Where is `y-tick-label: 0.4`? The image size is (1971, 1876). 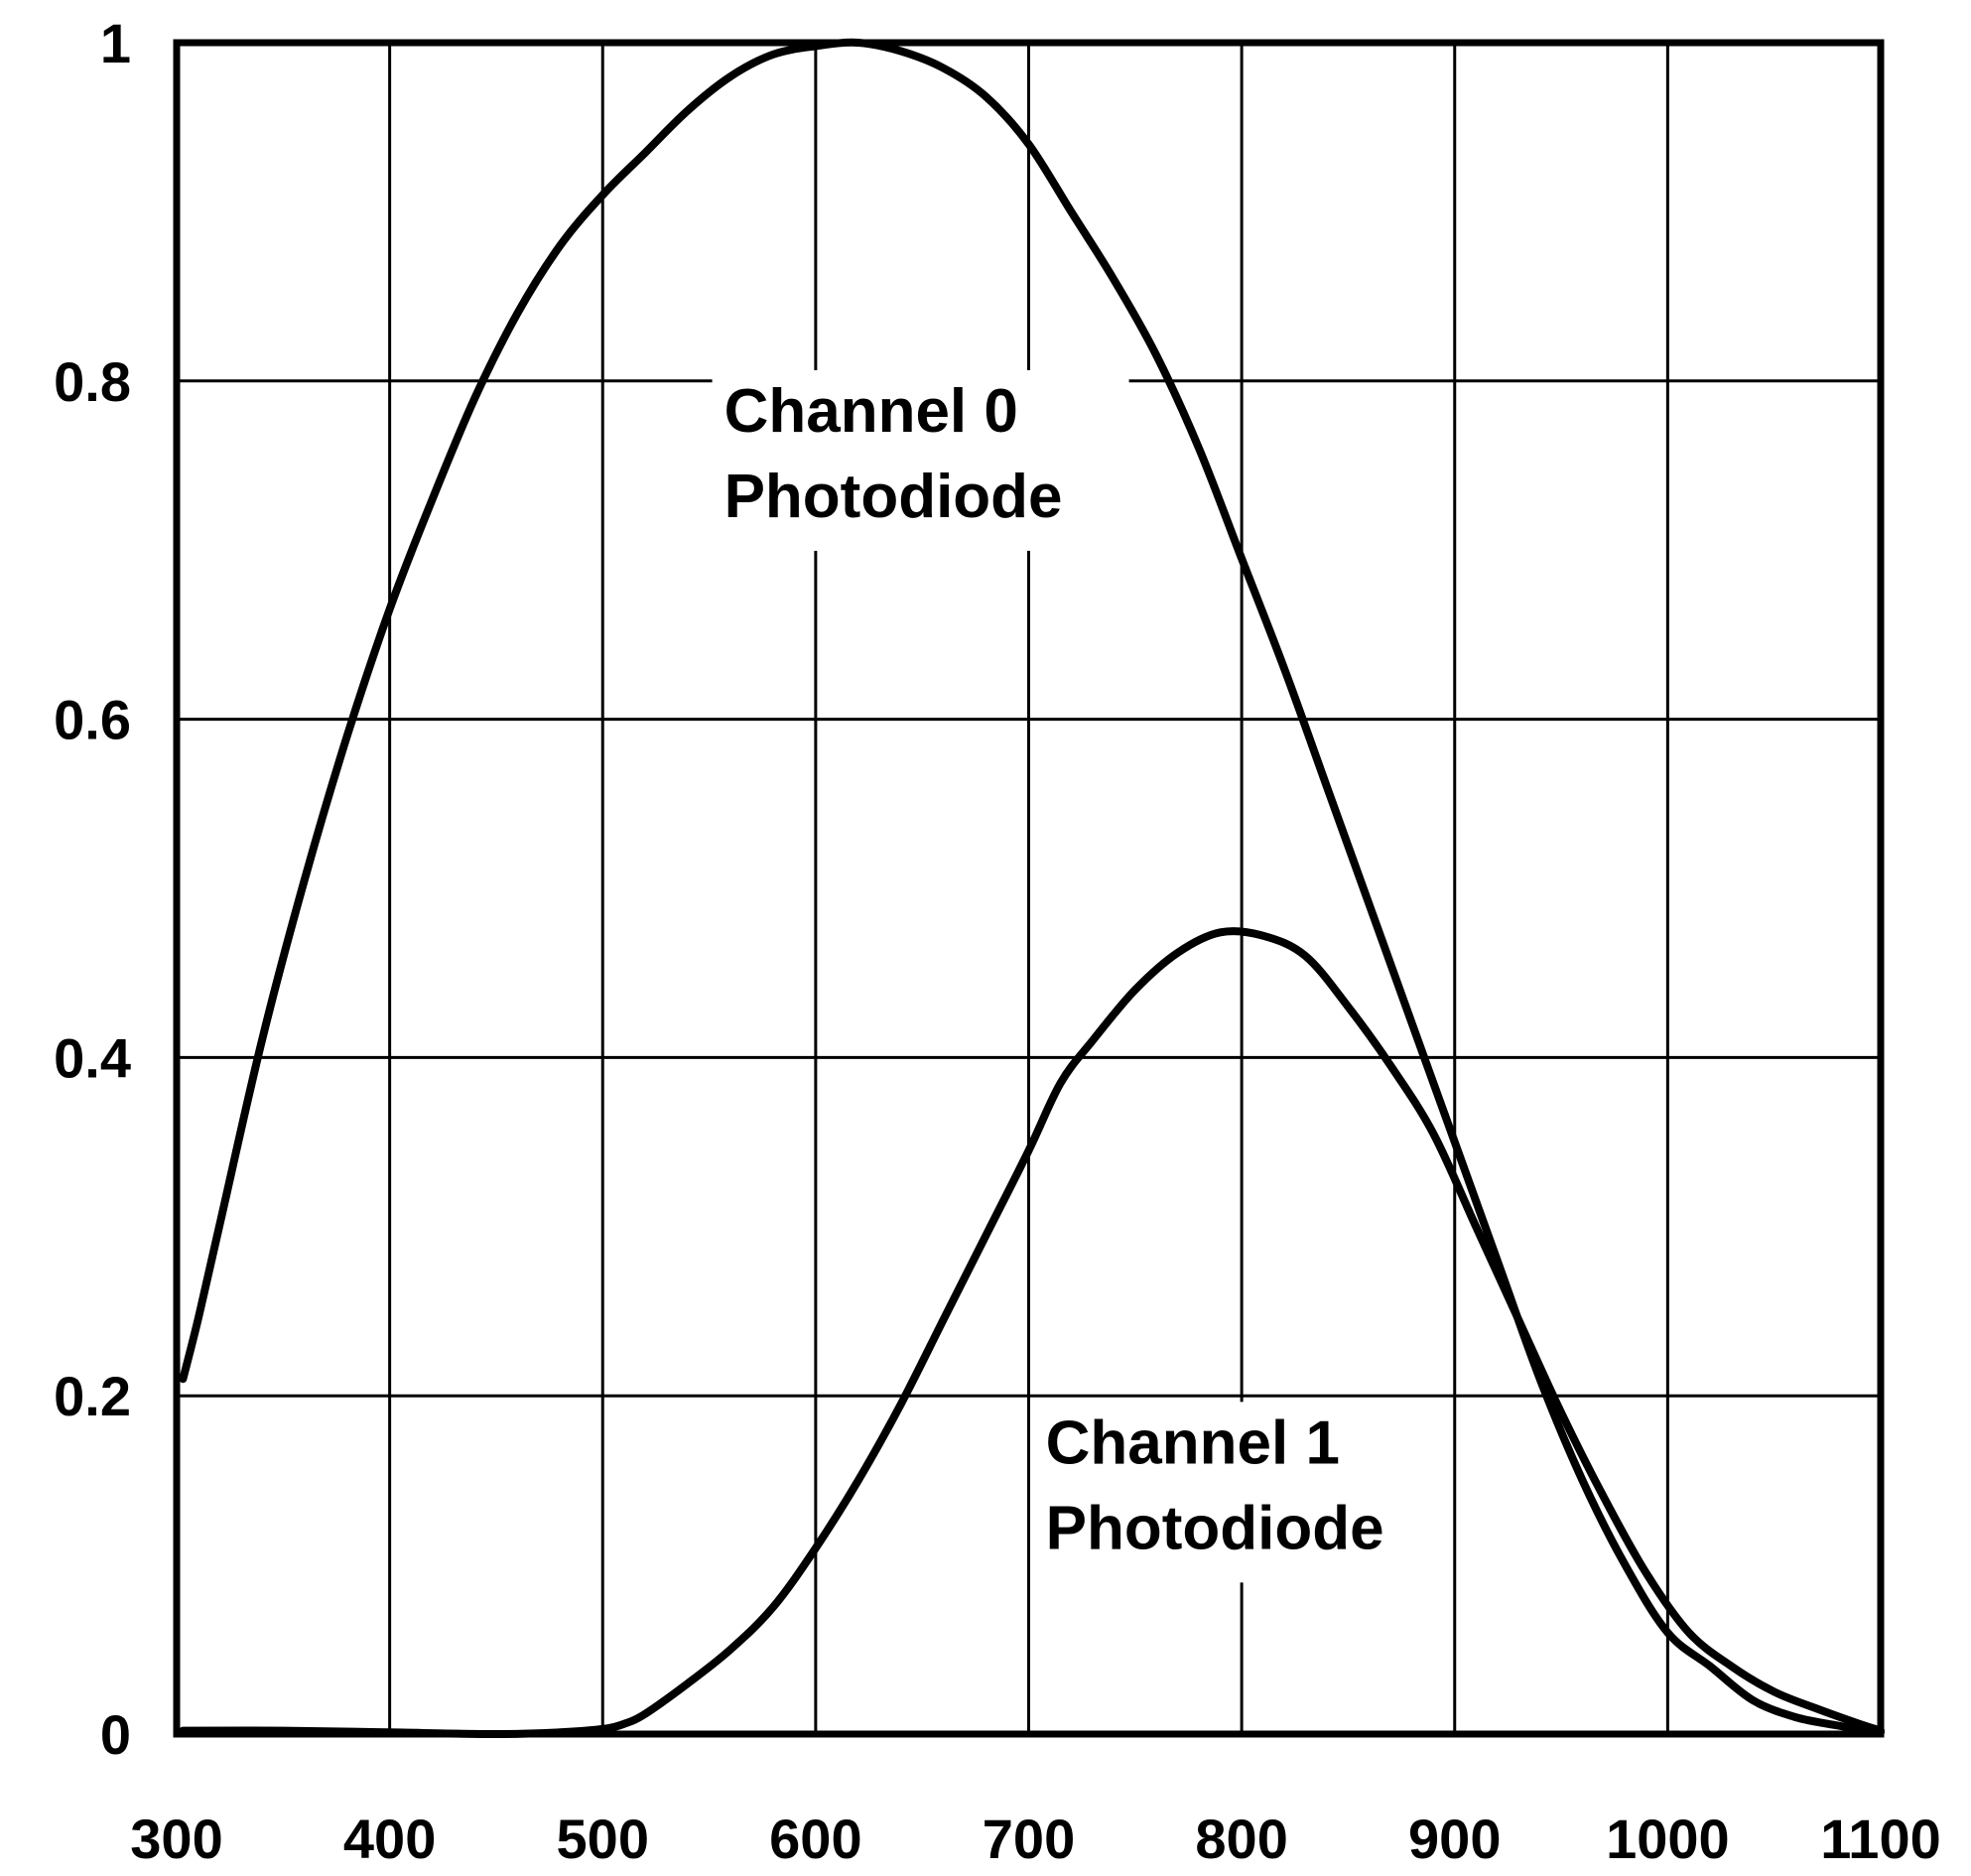
y-tick-label: 0.4 is located at coordinates (92, 1057).